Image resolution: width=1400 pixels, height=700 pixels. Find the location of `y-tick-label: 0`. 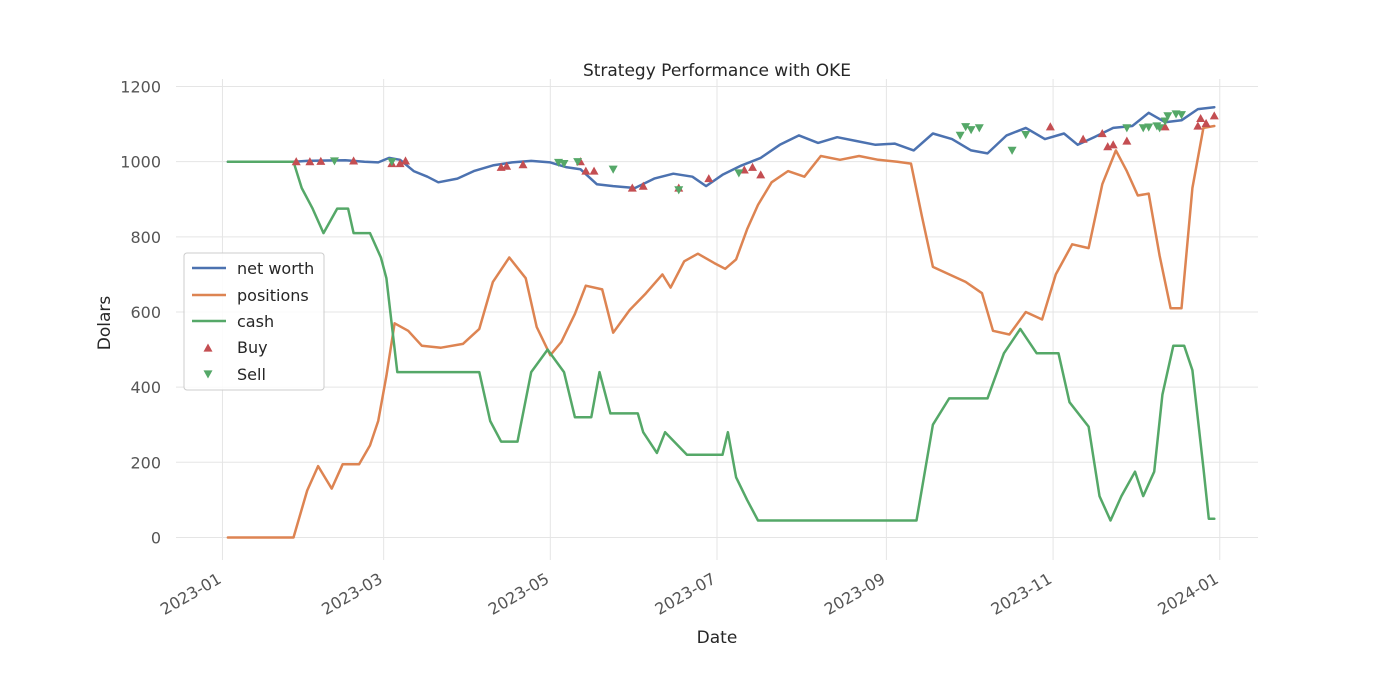

y-tick-label: 0 is located at coordinates (156, 537).